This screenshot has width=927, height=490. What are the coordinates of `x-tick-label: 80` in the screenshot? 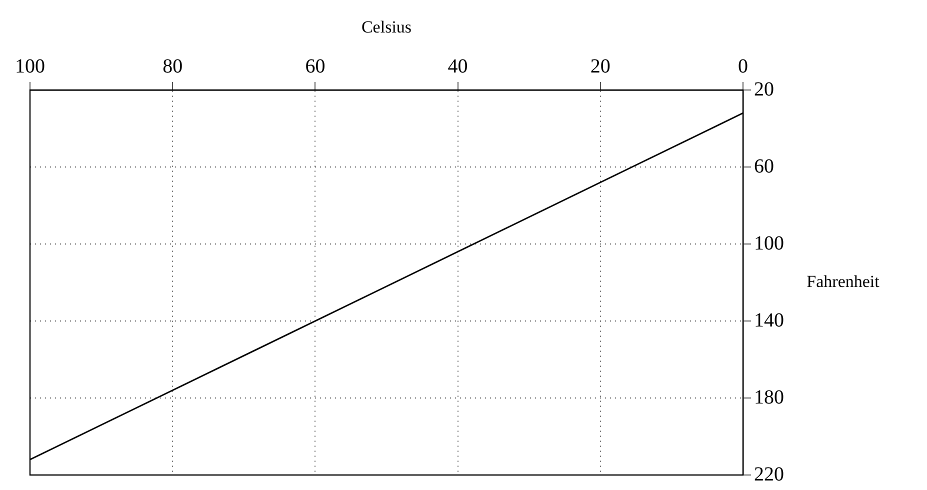 It's located at (172, 66).